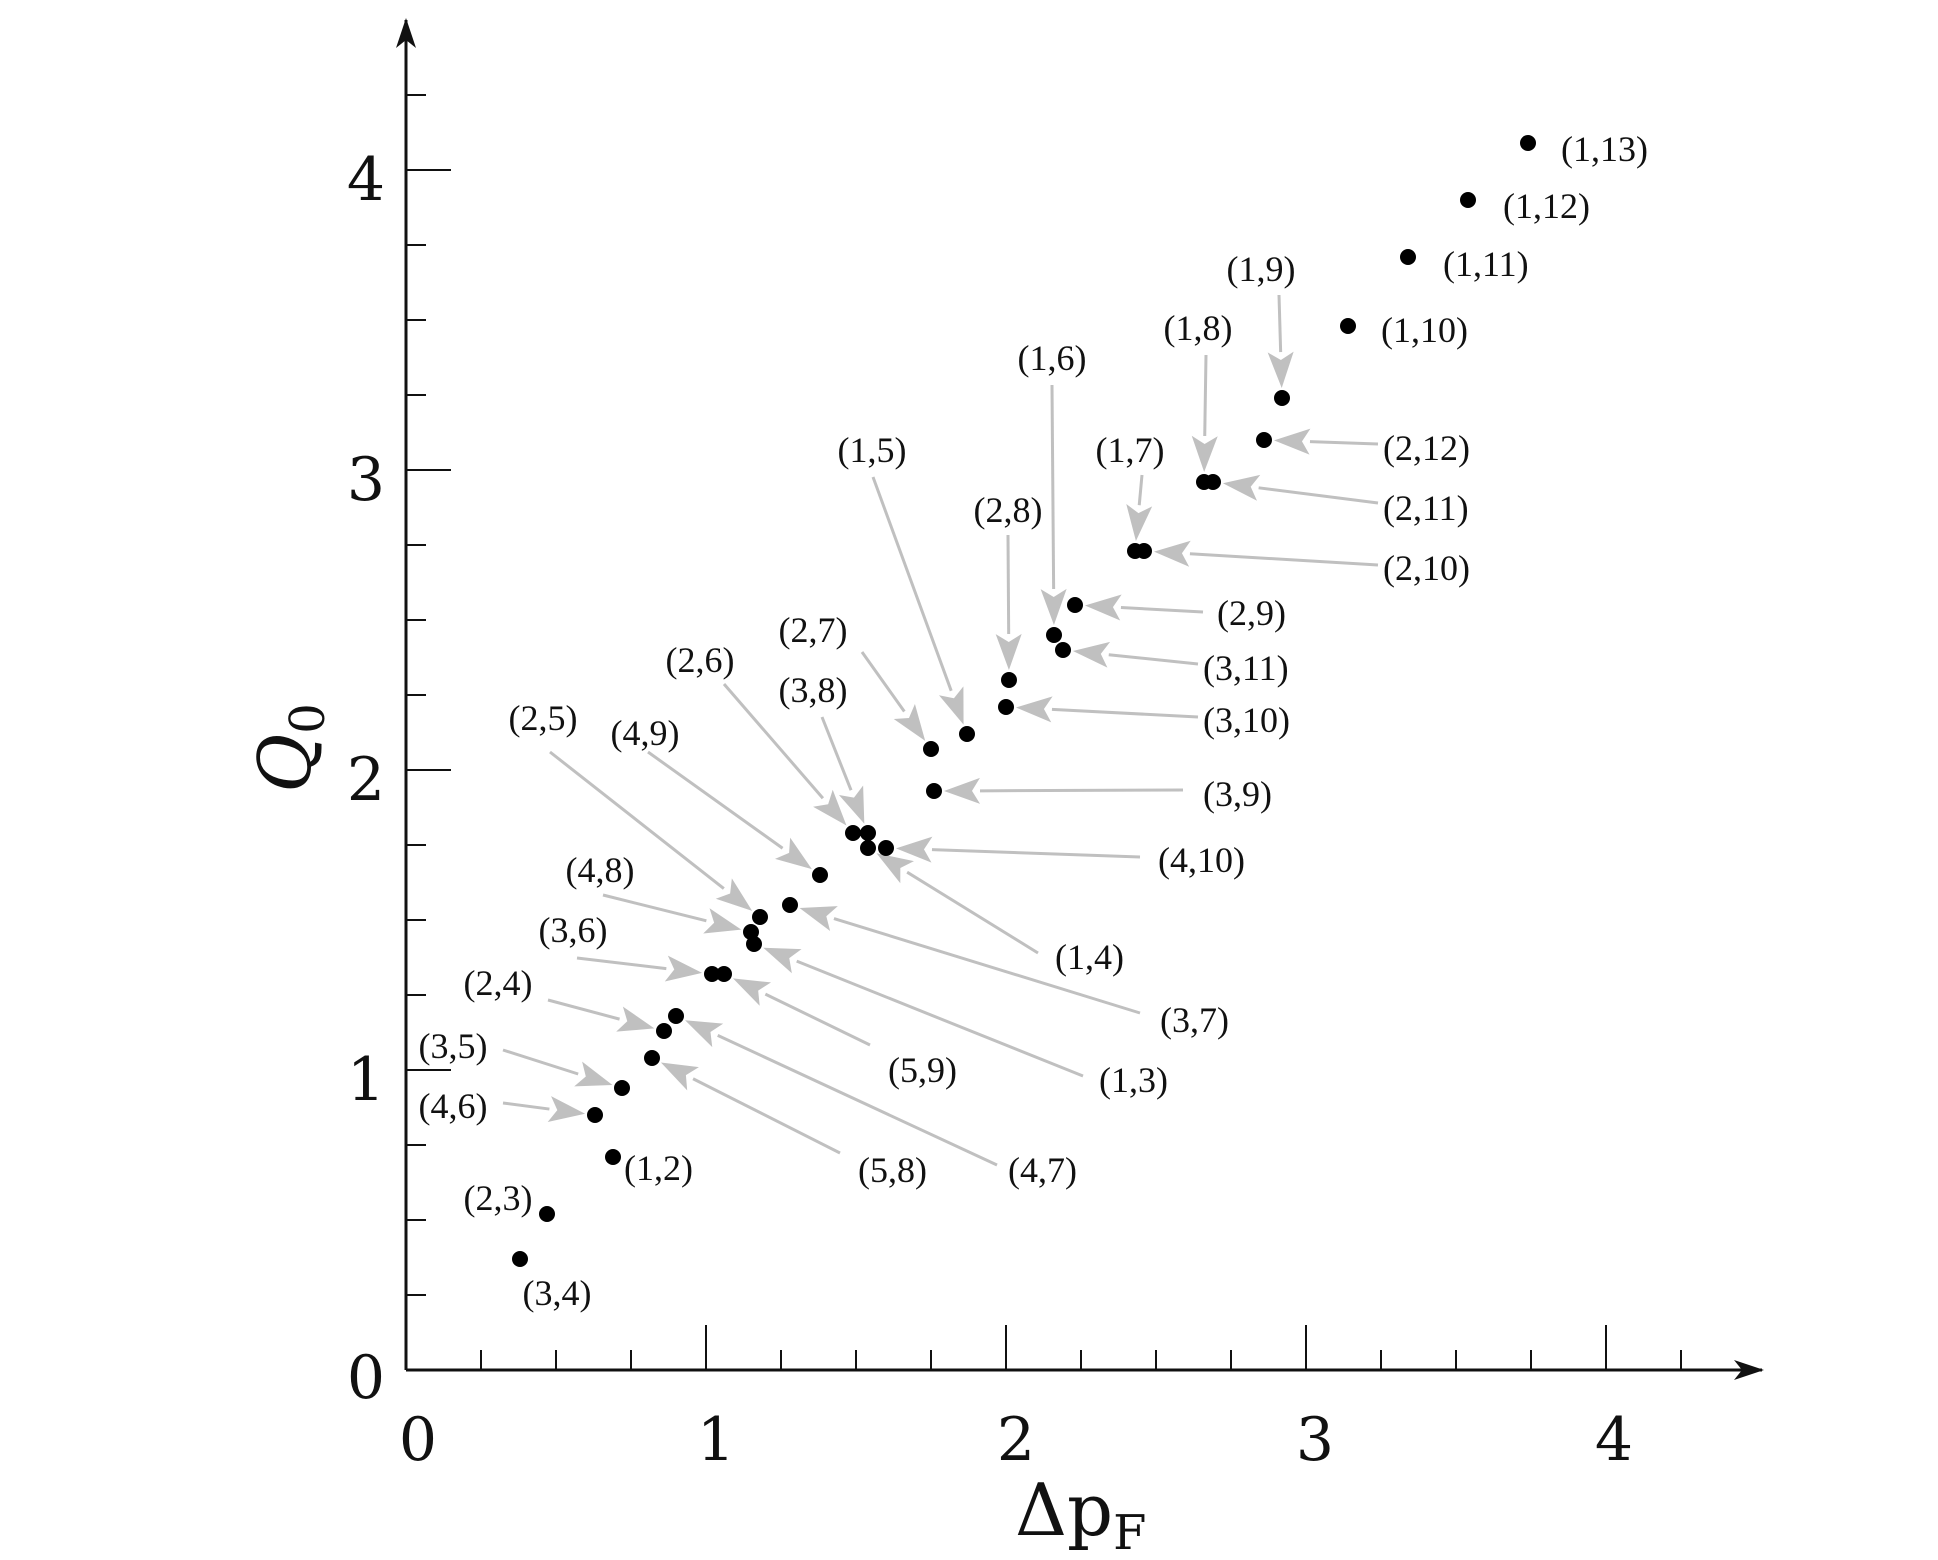  I want to click on point-label: (2,7), so click(813, 630).